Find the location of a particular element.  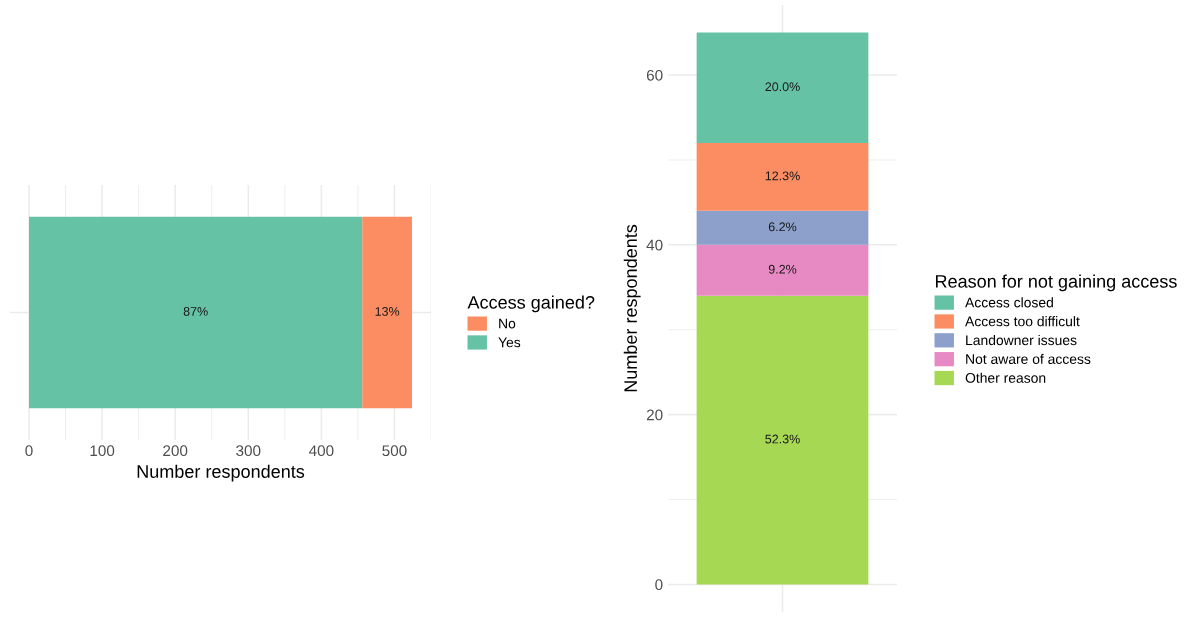

annotation: 20.0% is located at coordinates (782, 87).